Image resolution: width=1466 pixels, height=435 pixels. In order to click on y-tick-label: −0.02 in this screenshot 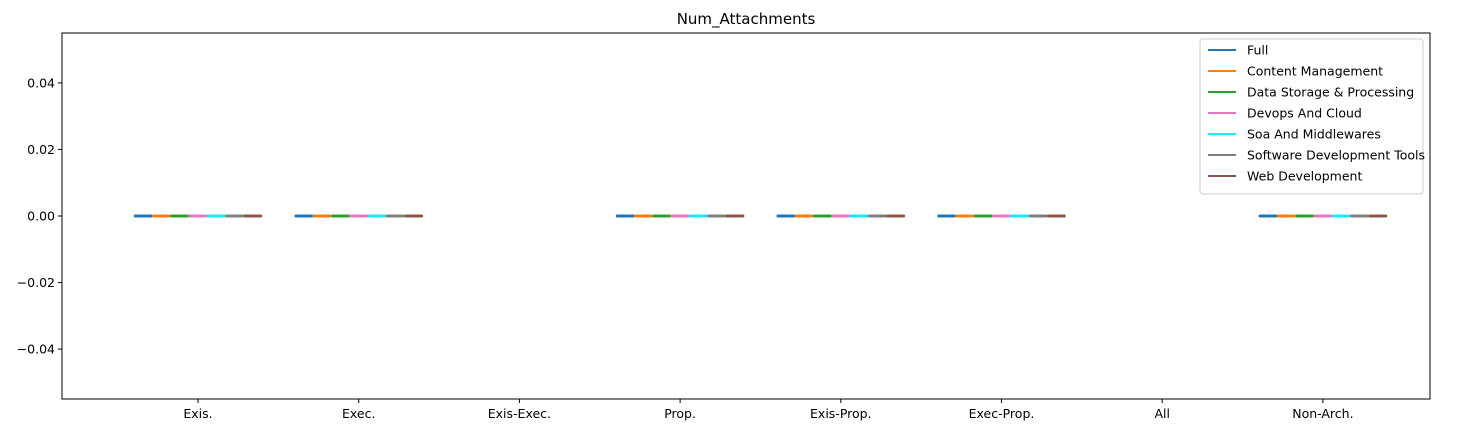, I will do `click(36, 282)`.